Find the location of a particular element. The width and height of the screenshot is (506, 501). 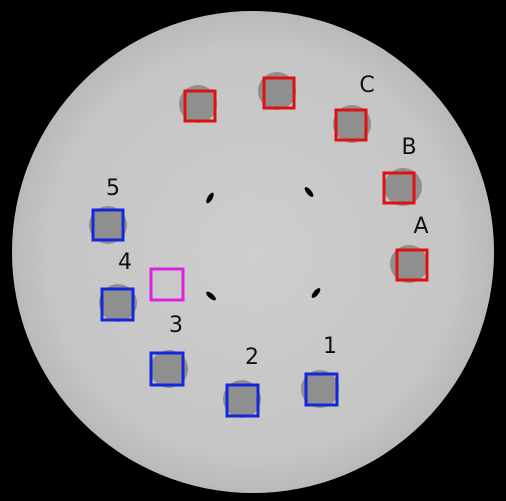

markers is located at coordinates (263, 244).